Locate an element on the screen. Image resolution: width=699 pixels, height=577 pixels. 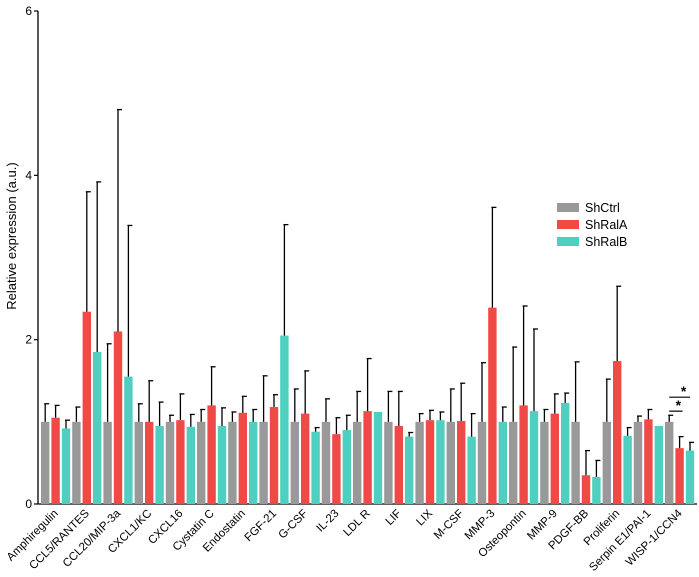
legend-label-shctrl: ShCtrl is located at coordinates (602, 208).